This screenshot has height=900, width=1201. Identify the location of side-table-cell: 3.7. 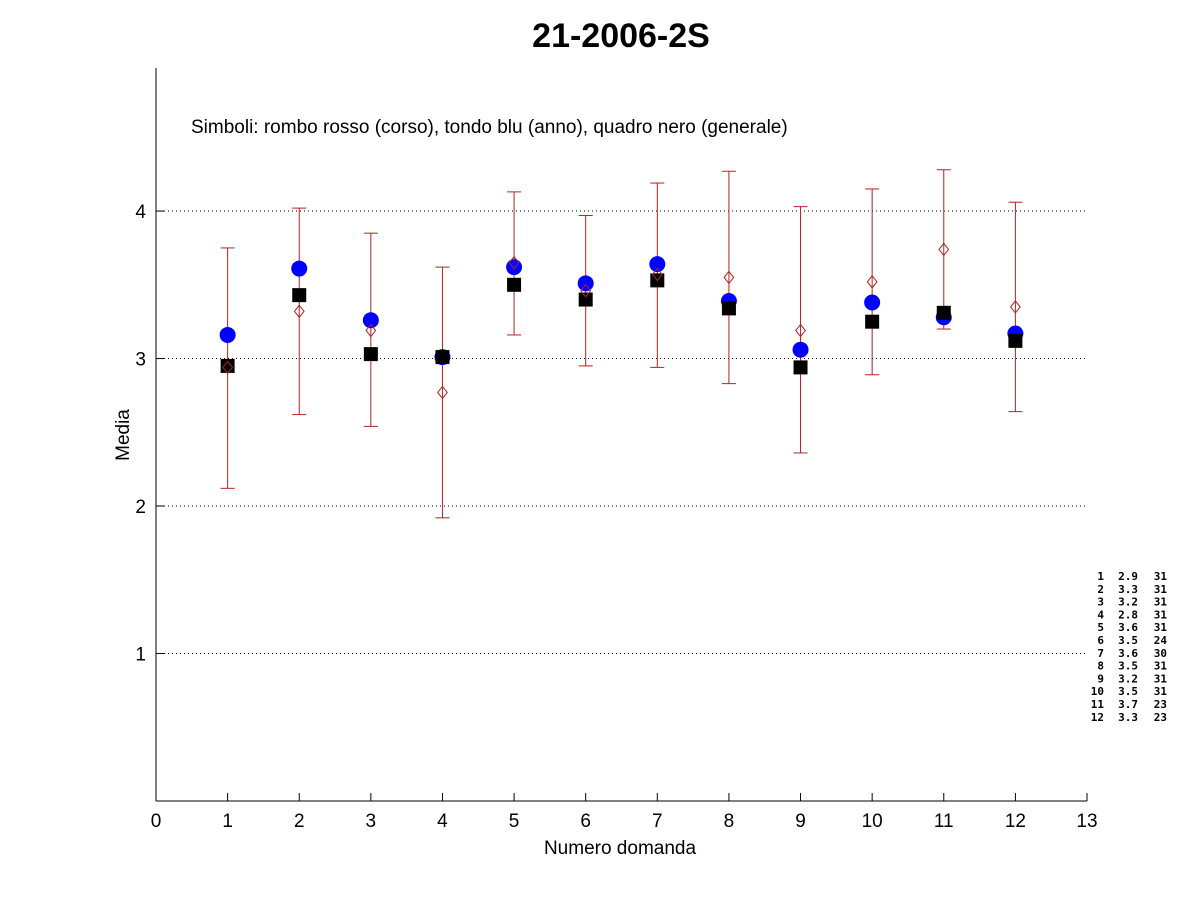
(1128, 704).